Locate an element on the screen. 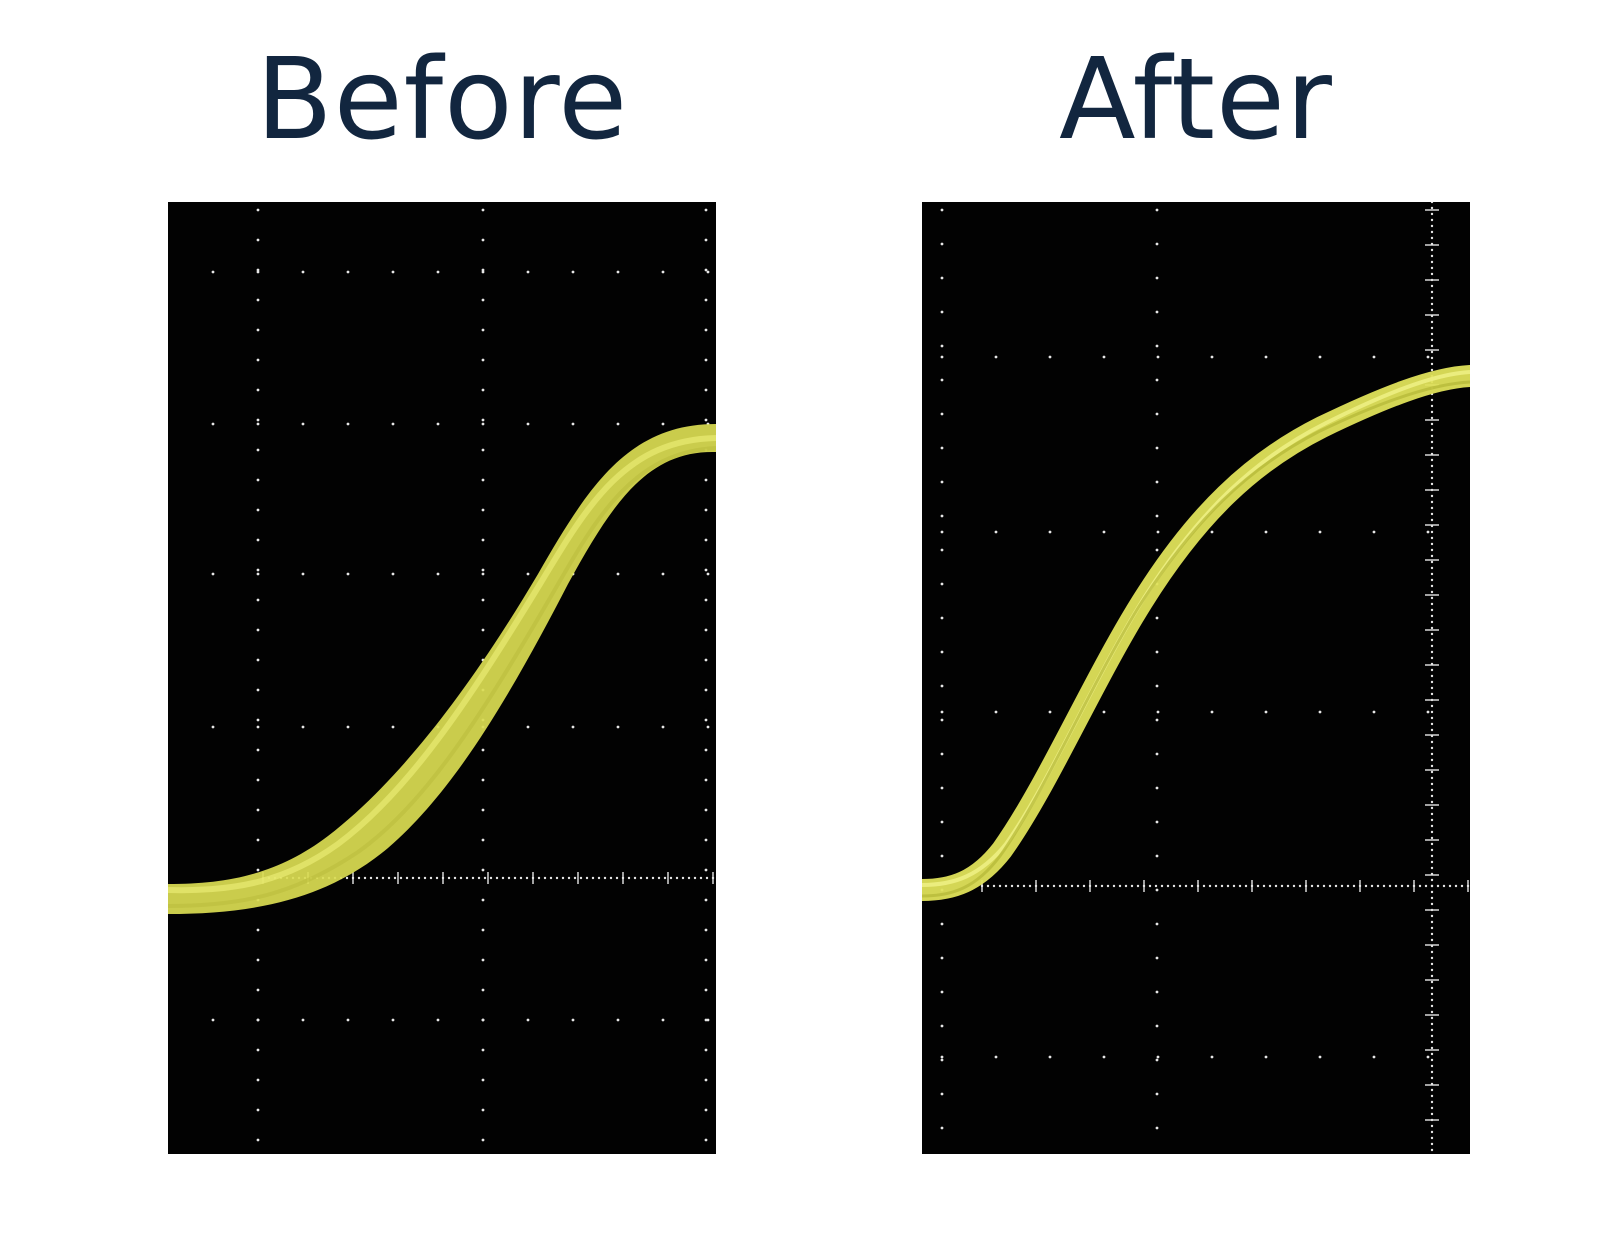  after-trace-edge is located at coordinates (1196, 639).